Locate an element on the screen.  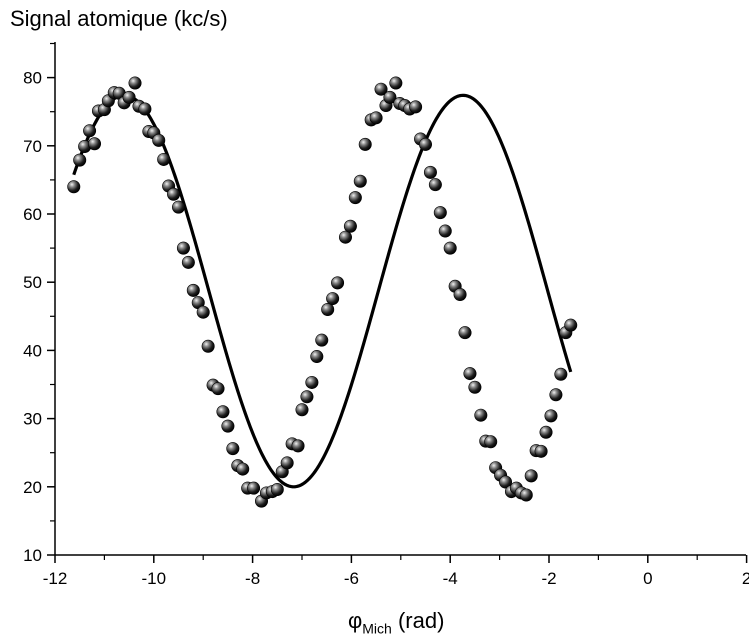
y-tick-label: 40 is located at coordinates (32, 350).